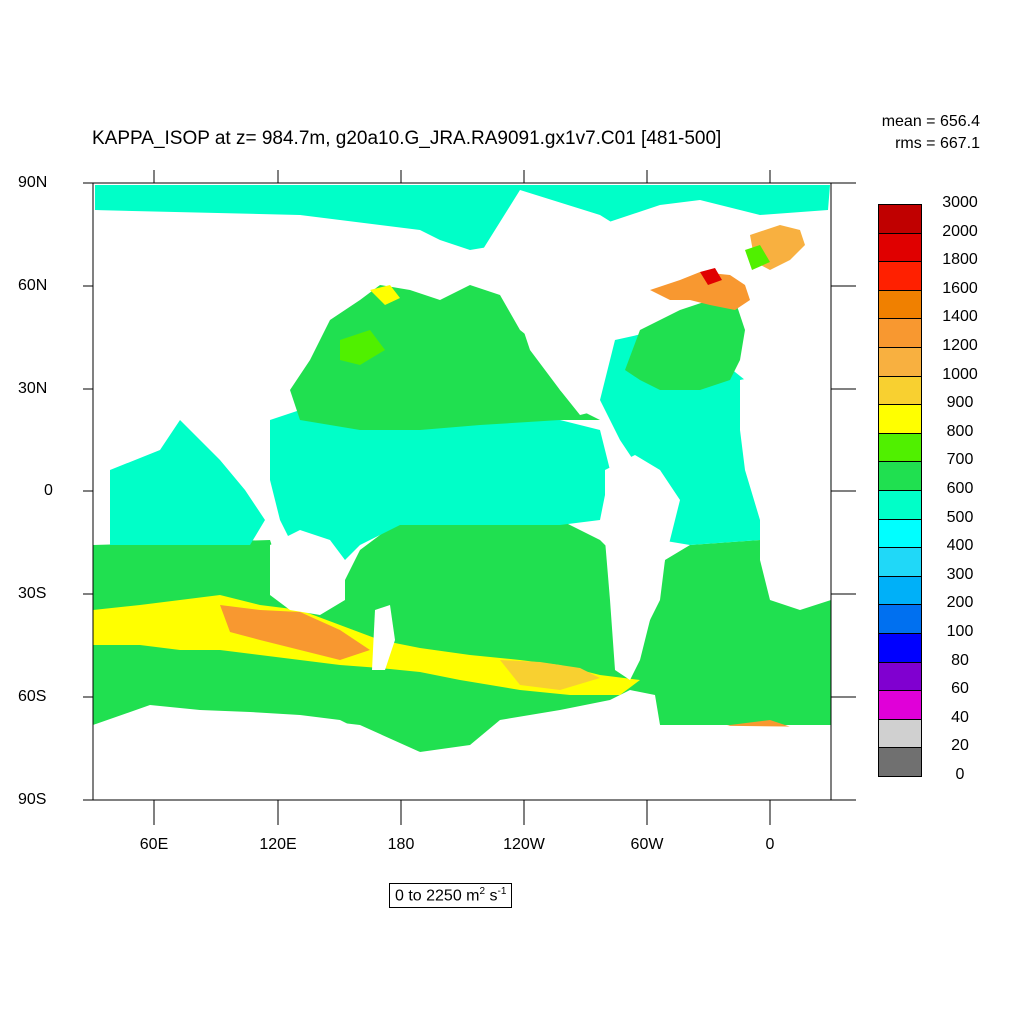 The height and width of the screenshot is (1024, 1024). What do you see at coordinates (960, 660) in the screenshot?
I see `colorbar-level-label: 80` at bounding box center [960, 660].